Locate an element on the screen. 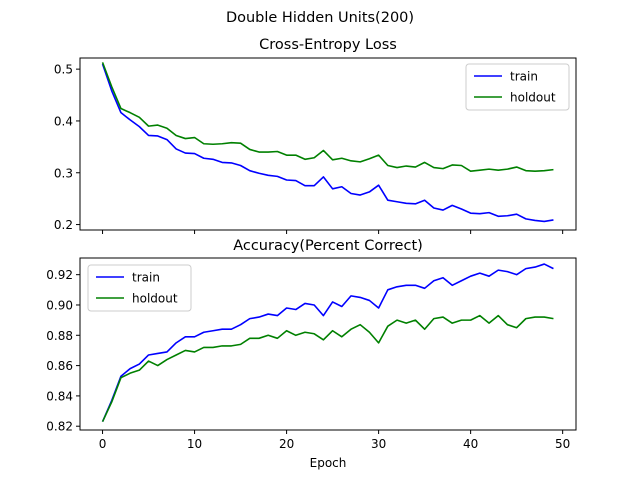 The image size is (640, 480). accuracy-chart-legend: train holdout is located at coordinates (139, 288).